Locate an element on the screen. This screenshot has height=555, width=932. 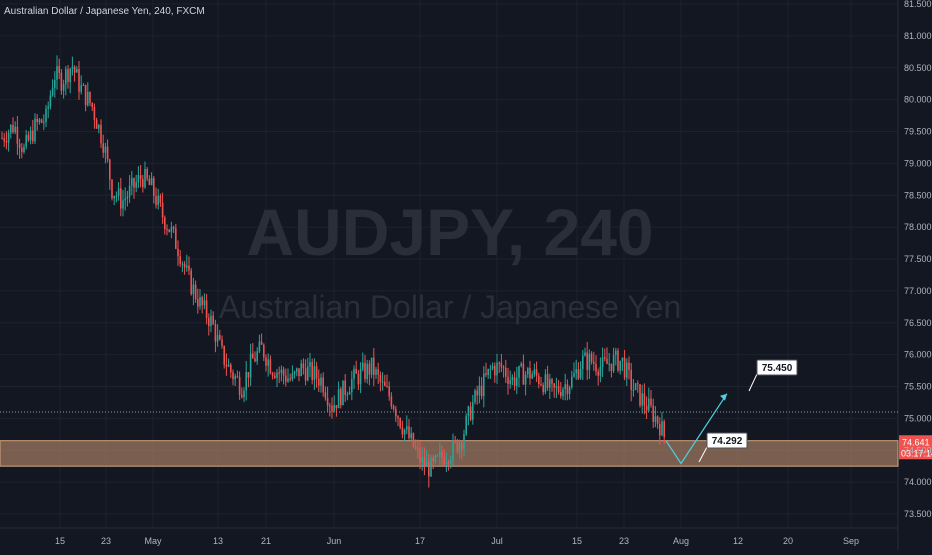
current-price-countdown: 03:17:14 is located at coordinates (916, 453).